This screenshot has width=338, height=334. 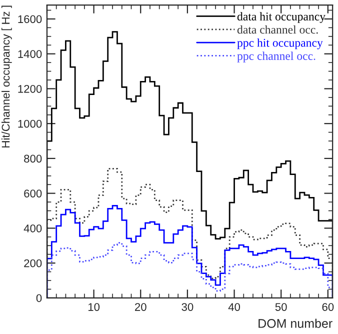 I want to click on y-tick-label: 1600, so click(x=30, y=19).